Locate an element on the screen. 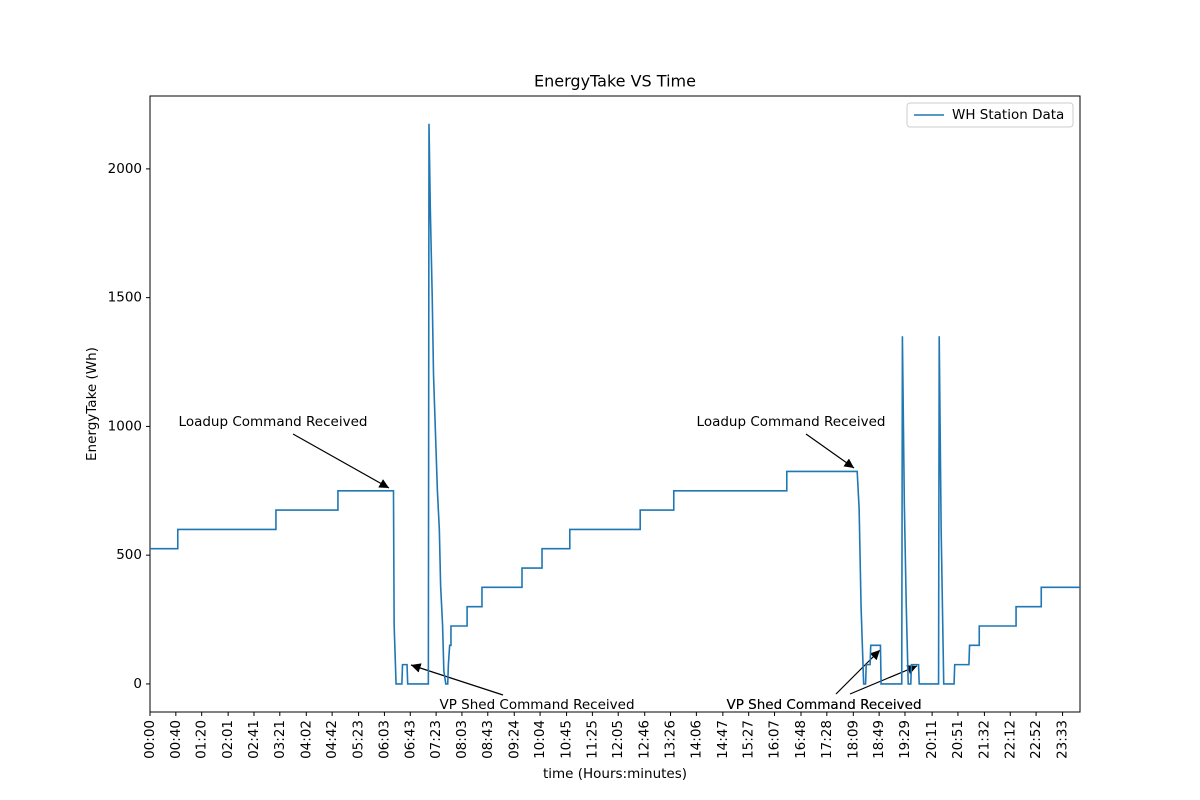 This screenshot has height=800, width=1200. x-tick-label: 13:26 is located at coordinates (671, 739).